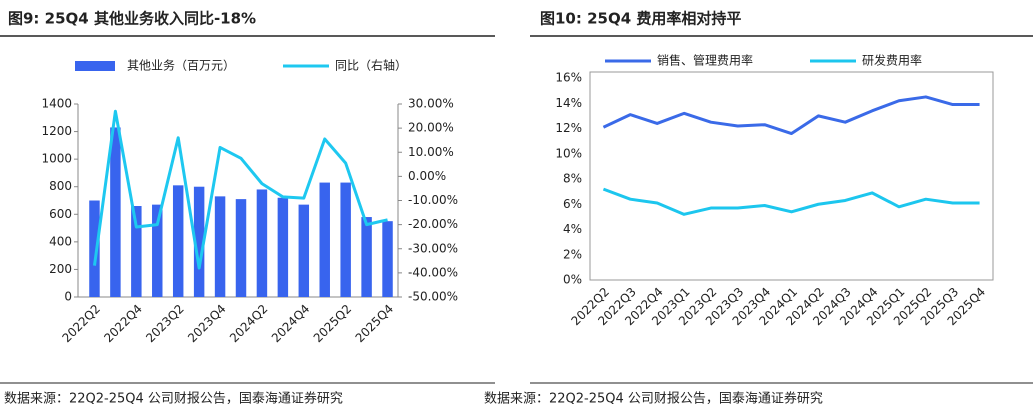 The image size is (1033, 413). Describe the element at coordinates (427, 176) in the screenshot. I see `y2-tick-label: 0.00%` at that location.